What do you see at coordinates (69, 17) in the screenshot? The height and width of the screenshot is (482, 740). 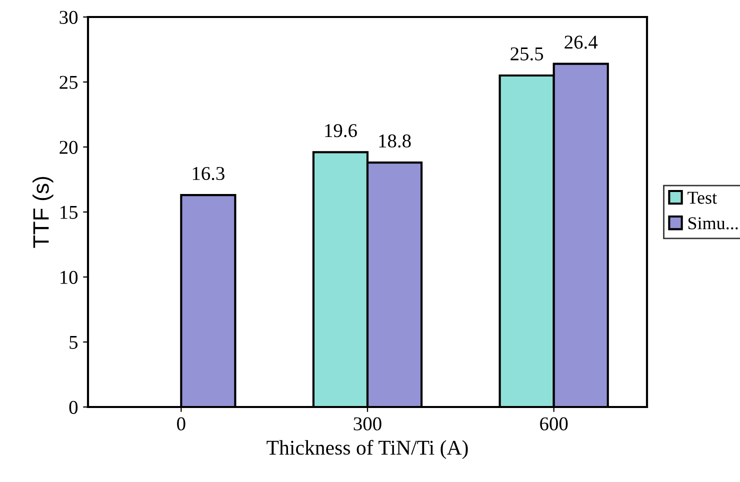 I see `y-tick-label: 30` at bounding box center [69, 17].